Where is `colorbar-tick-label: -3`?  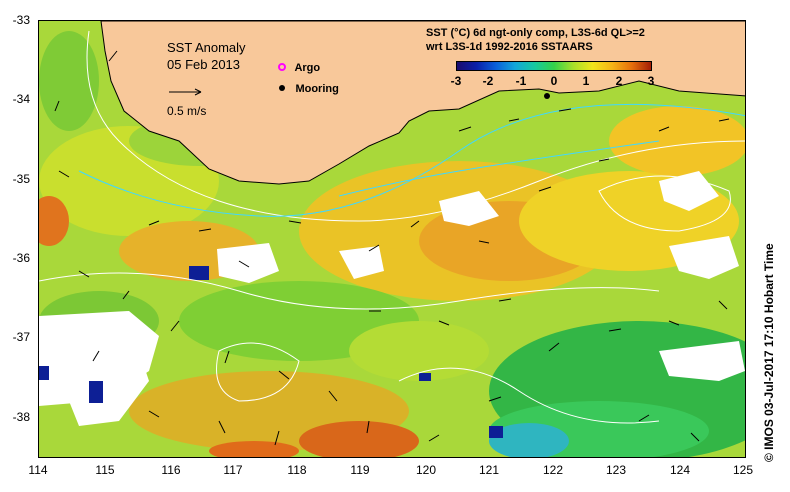
colorbar-tick-label: -3 is located at coordinates (456, 81).